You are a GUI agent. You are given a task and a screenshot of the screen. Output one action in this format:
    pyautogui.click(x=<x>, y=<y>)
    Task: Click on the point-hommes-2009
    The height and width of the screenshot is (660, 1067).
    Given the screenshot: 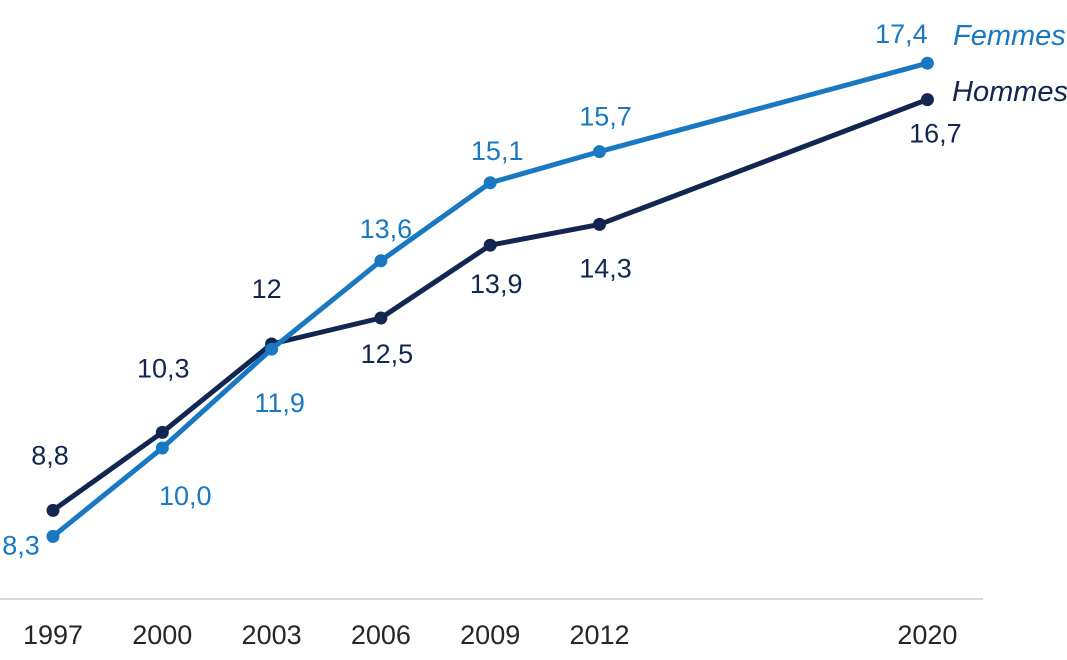 What is the action you would take?
    pyautogui.click(x=490, y=245)
    